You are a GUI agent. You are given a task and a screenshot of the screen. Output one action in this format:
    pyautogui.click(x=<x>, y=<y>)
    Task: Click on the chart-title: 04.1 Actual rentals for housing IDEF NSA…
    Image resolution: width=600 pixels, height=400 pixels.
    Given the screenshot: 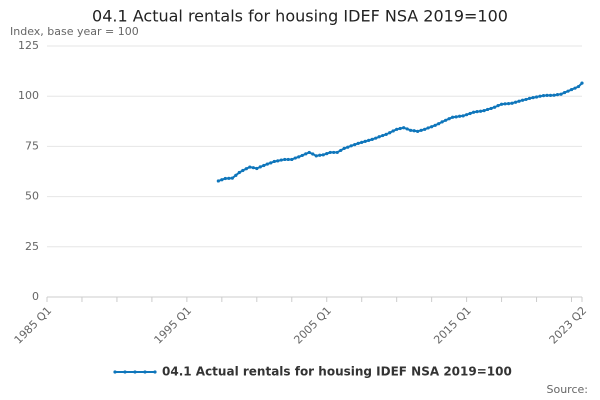 What is the action you would take?
    pyautogui.click(x=300, y=16)
    